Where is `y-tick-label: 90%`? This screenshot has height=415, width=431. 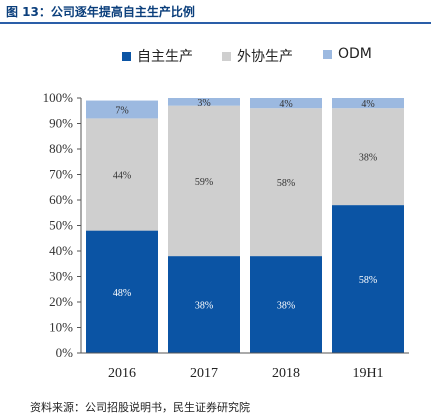 y-tick-label: 90% is located at coordinates (61, 123).